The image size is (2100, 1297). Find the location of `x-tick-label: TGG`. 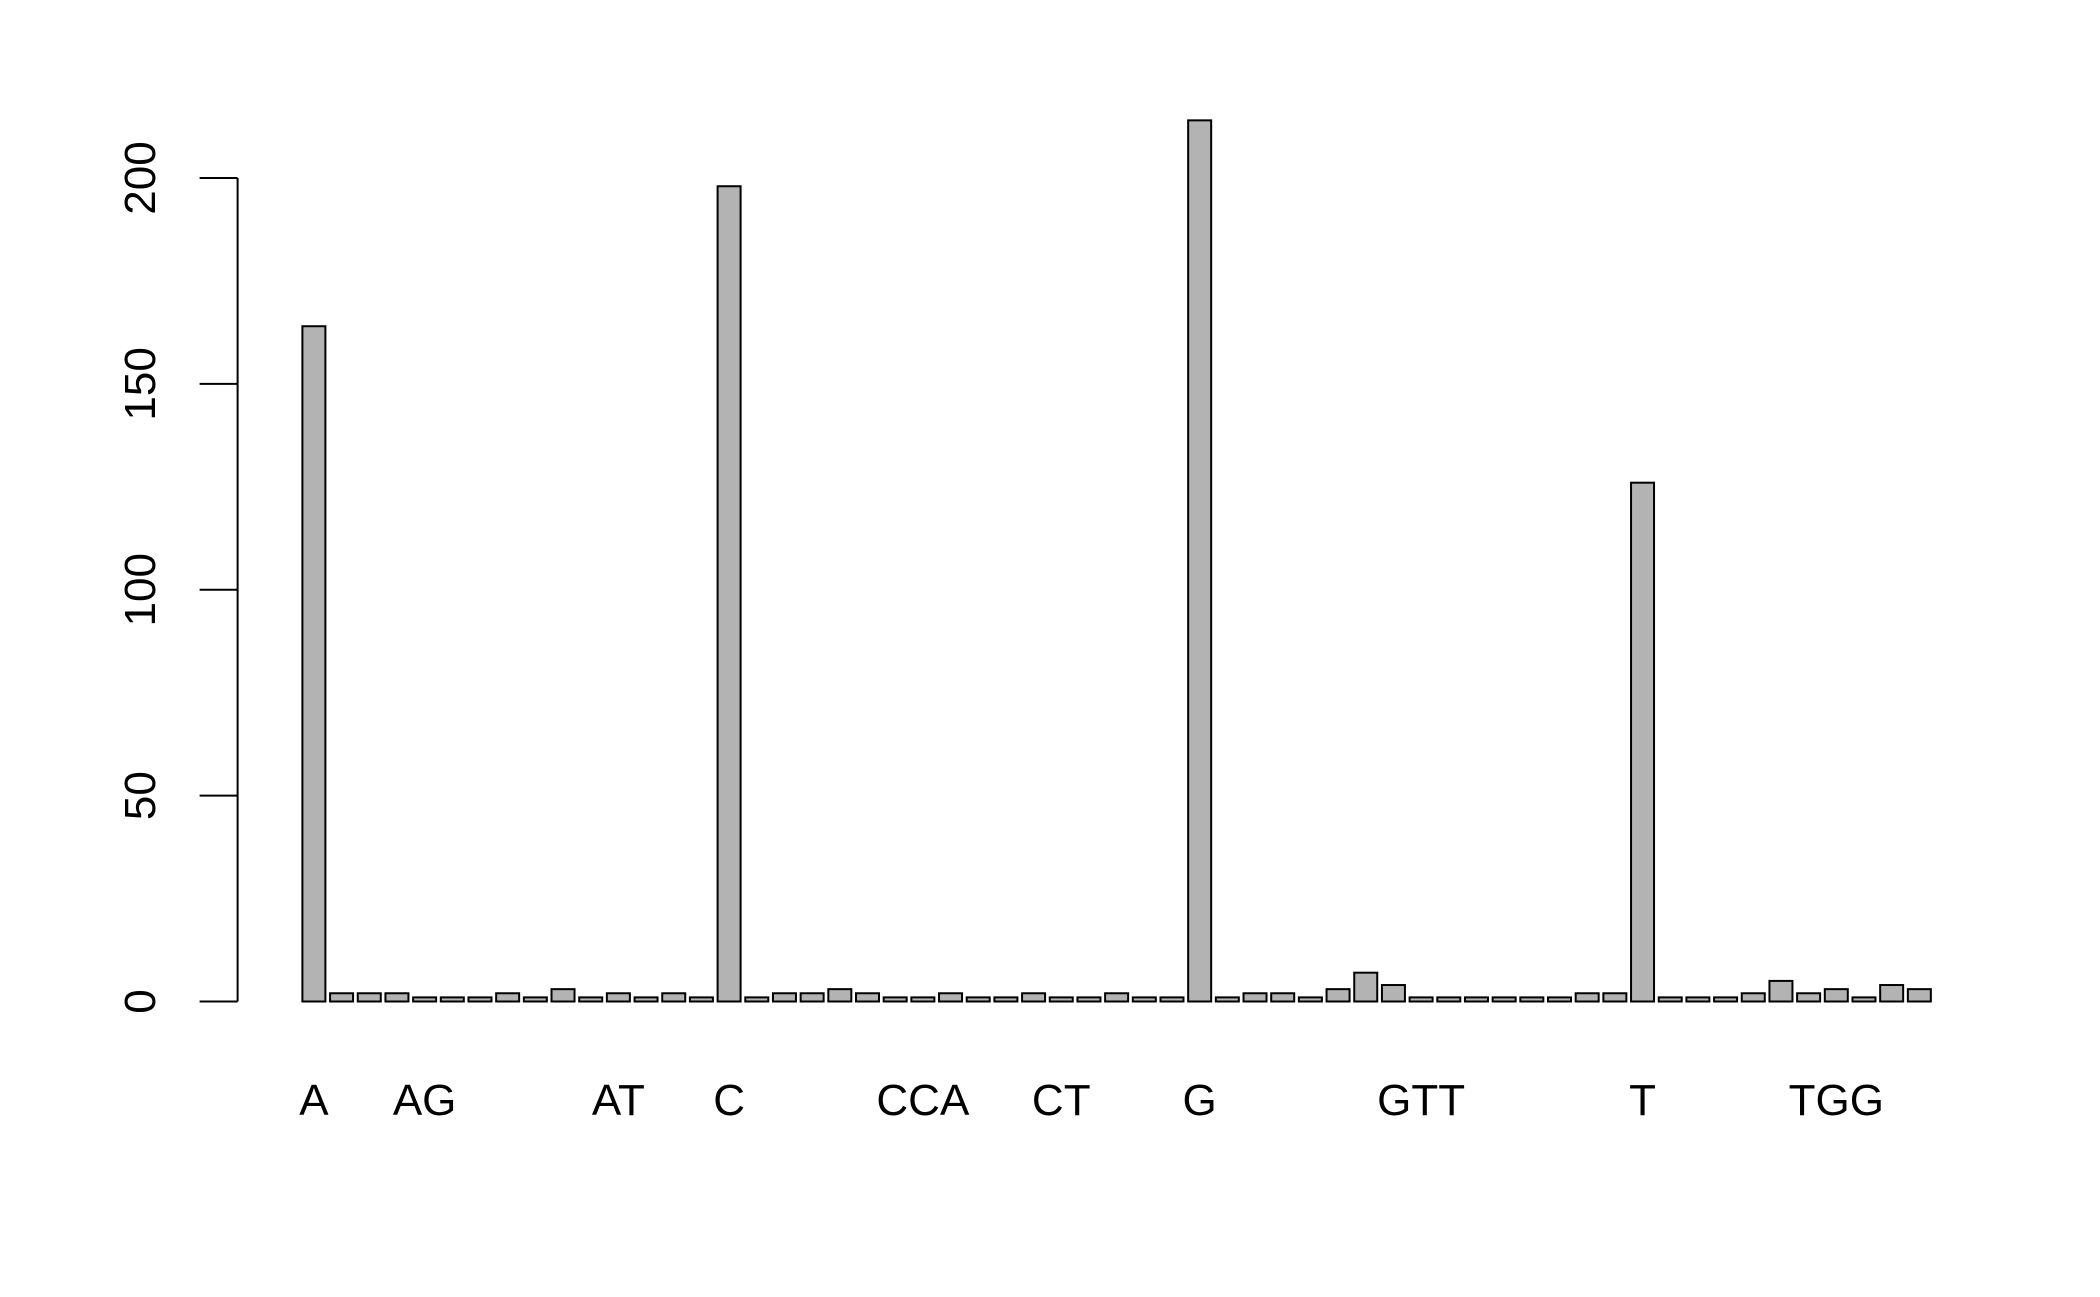

x-tick-label: TGG is located at coordinates (1836, 1100).